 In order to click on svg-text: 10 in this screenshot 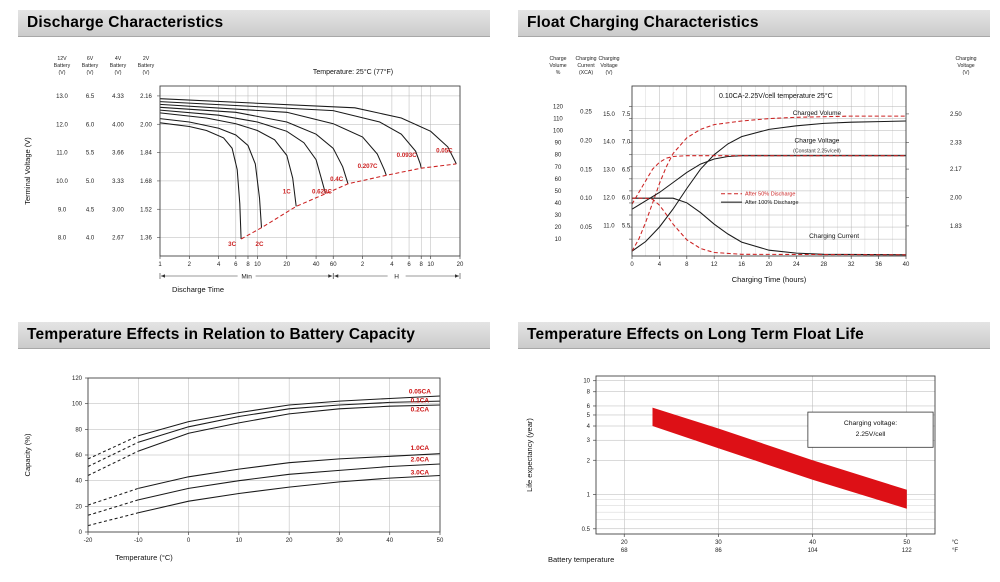, I will do `click(239, 541)`.